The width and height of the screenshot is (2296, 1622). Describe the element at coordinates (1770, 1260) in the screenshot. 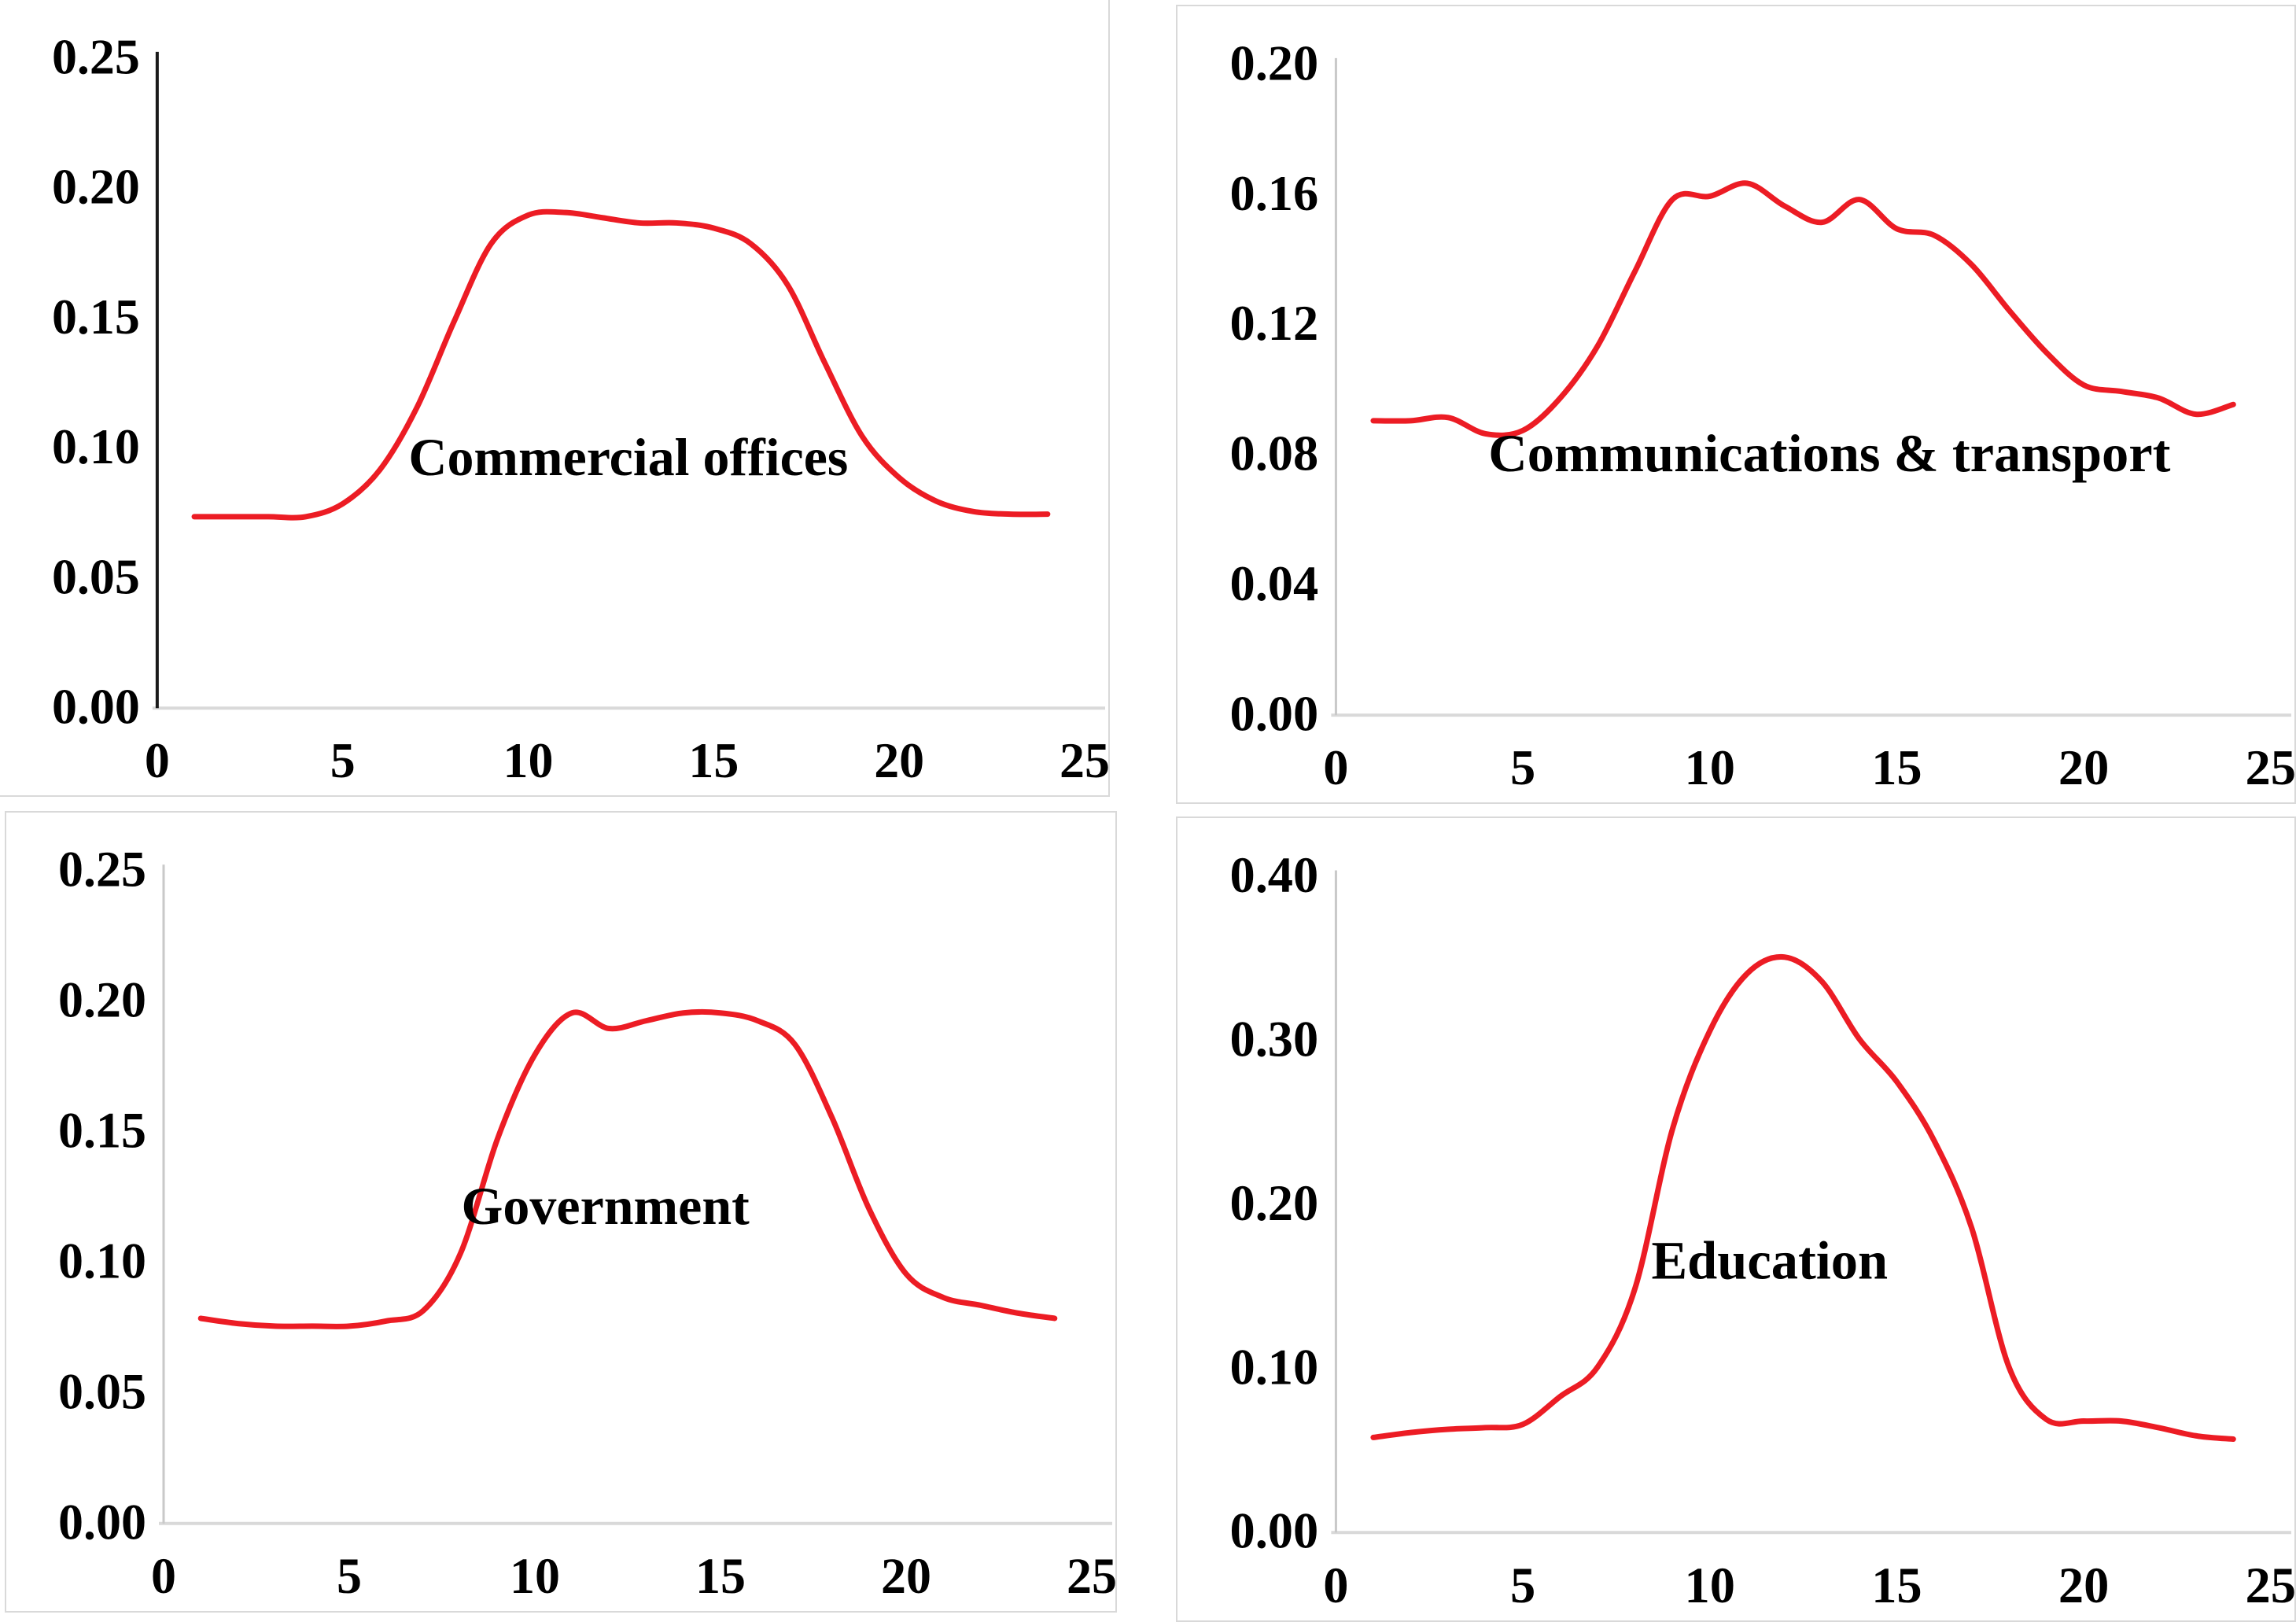

I see `chart-title: Education` at that location.